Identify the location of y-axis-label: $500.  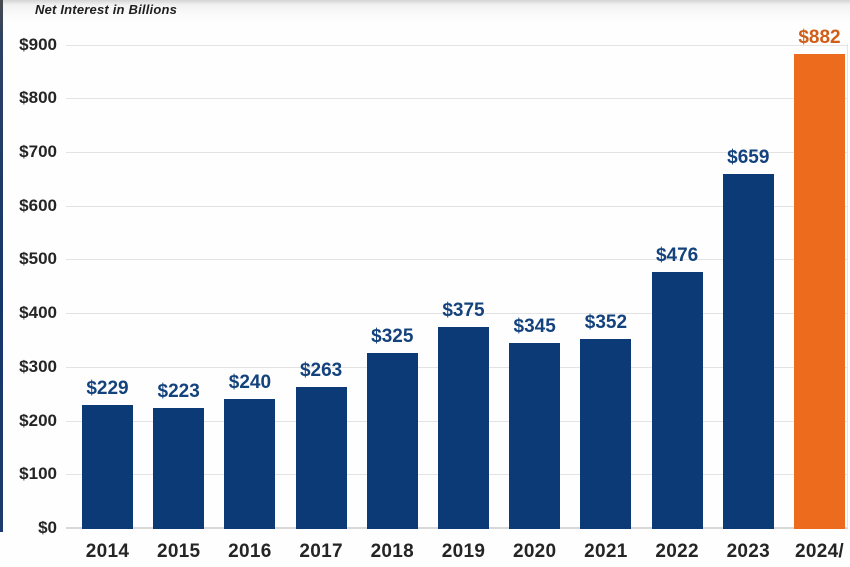
(38, 259).